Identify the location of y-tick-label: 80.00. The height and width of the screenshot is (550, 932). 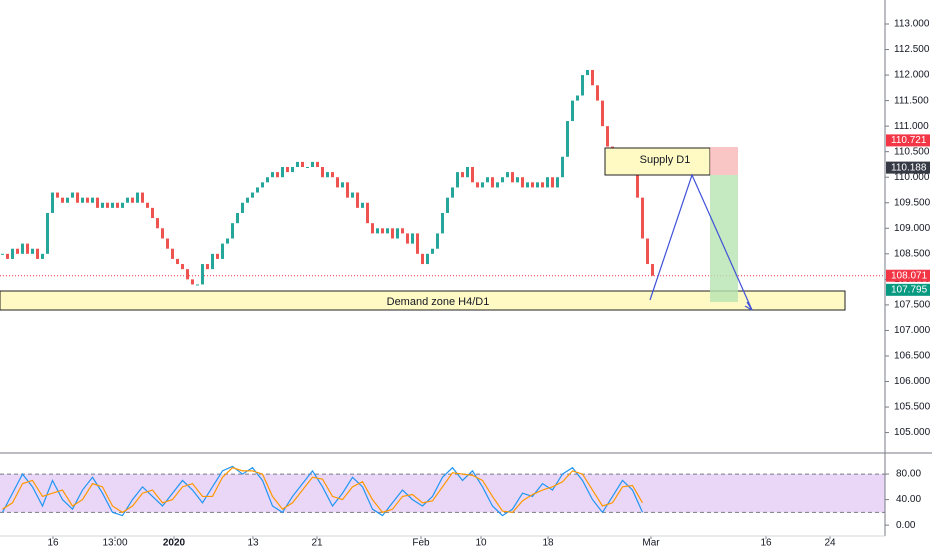
(908, 474).